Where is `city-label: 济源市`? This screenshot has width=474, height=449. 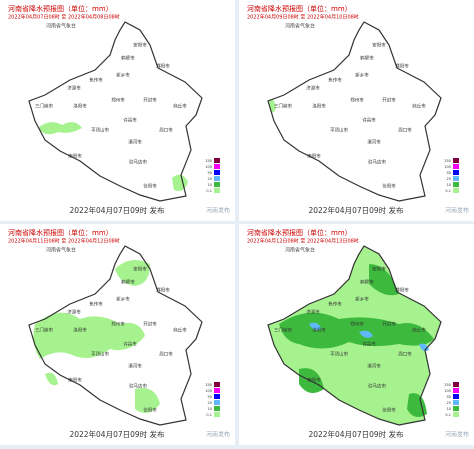 city-label: 济源市 is located at coordinates (74, 312).